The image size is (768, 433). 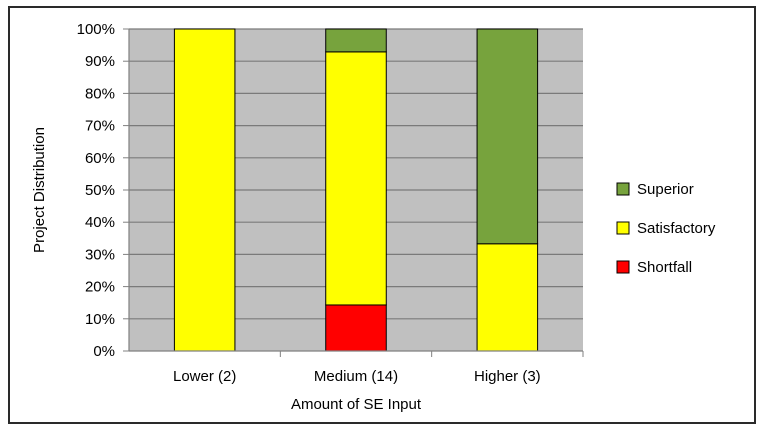 What do you see at coordinates (100, 254) in the screenshot?
I see `y-tick-label: 30%` at bounding box center [100, 254].